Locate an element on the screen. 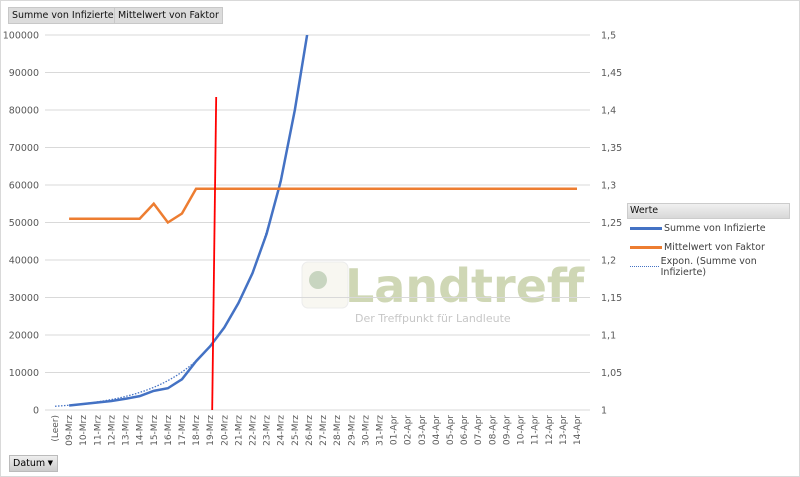 Image resolution: width=800 pixels, height=477 pixels. x-tick-label: 27-Mrz is located at coordinates (324, 430).